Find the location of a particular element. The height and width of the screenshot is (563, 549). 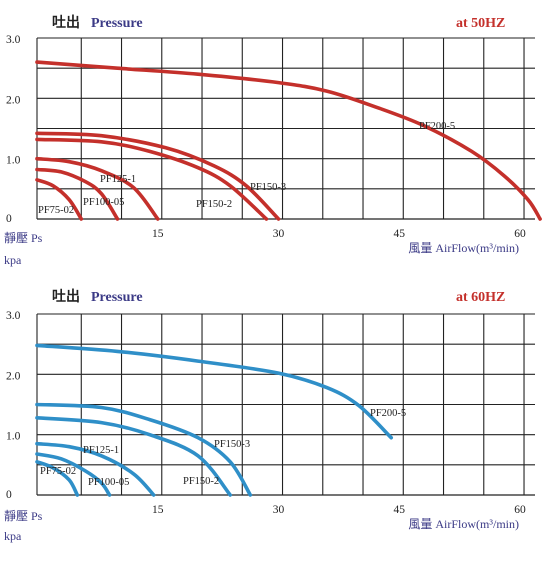

frequency-label: at 60HZ is located at coordinates (480, 297).